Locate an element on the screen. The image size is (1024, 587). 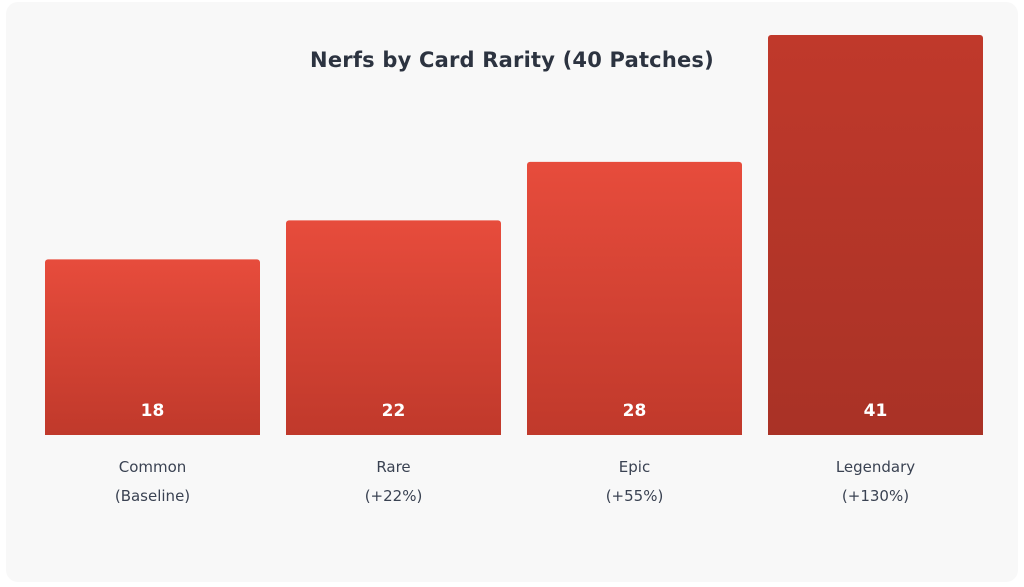
category-sublabel-legendary: (+130%) is located at coordinates (875, 496).